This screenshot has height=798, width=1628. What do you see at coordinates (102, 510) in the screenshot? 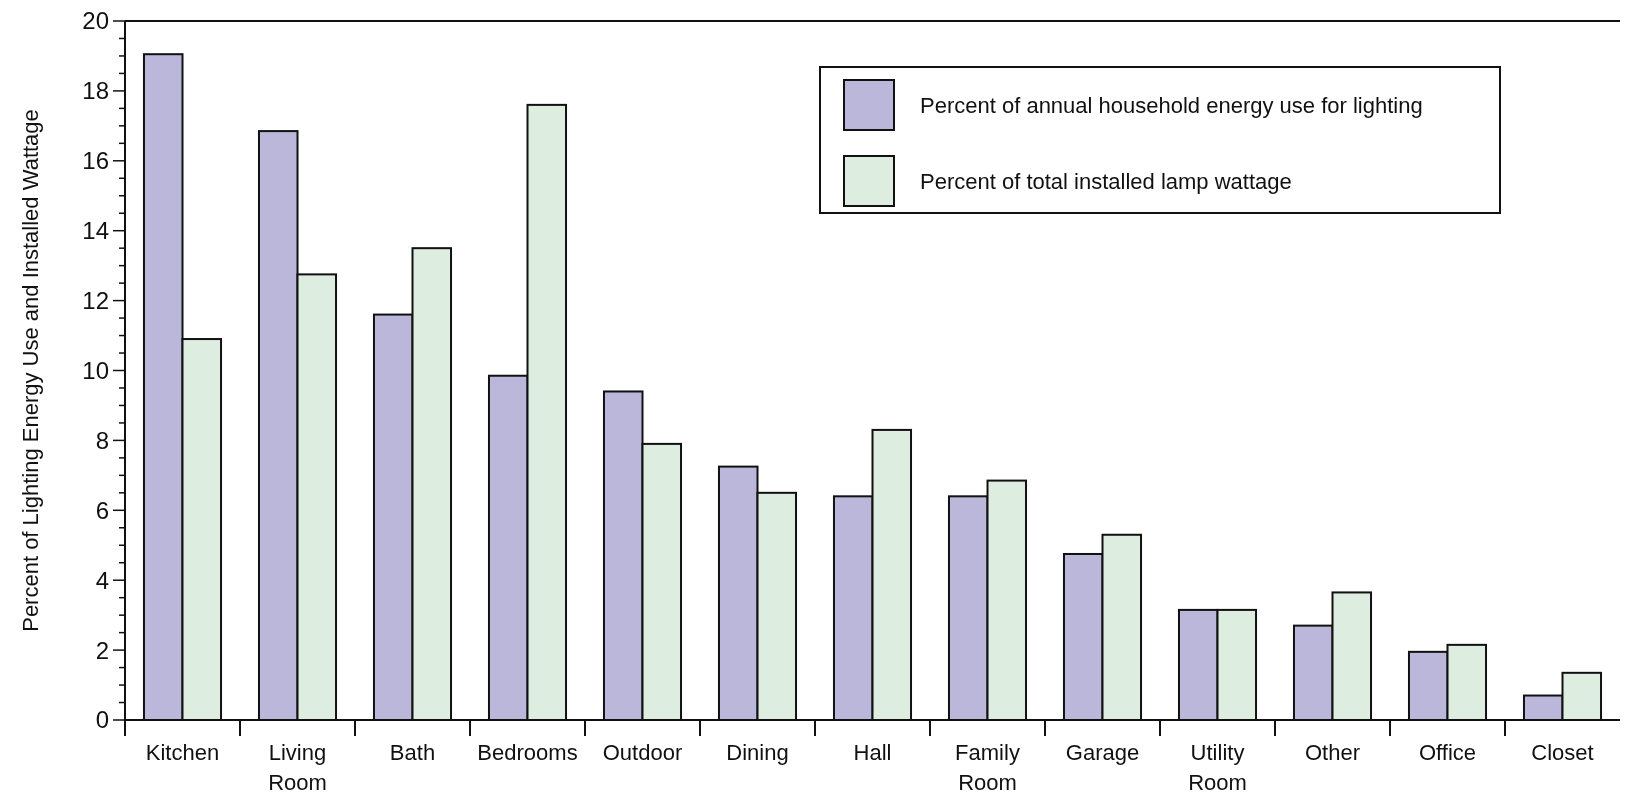
I see `y-tick-label: 6` at bounding box center [102, 510].